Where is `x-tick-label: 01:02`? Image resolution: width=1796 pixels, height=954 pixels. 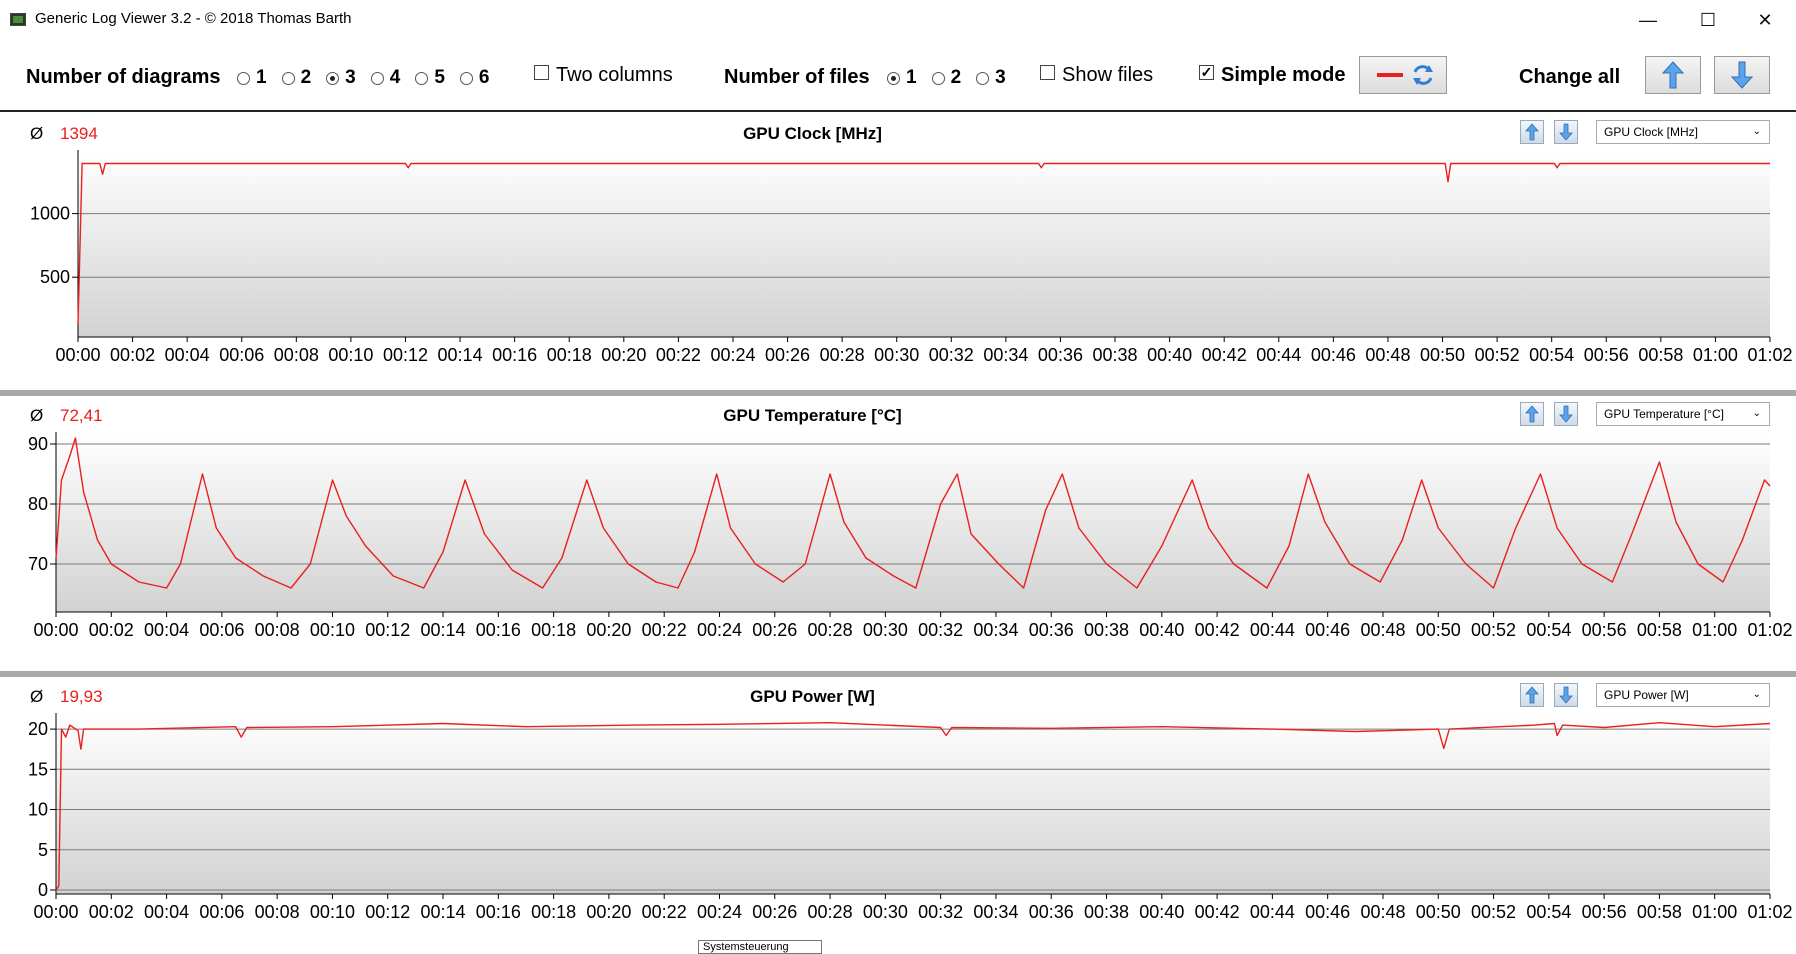
x-tick-label: 01:02 is located at coordinates (1769, 630).